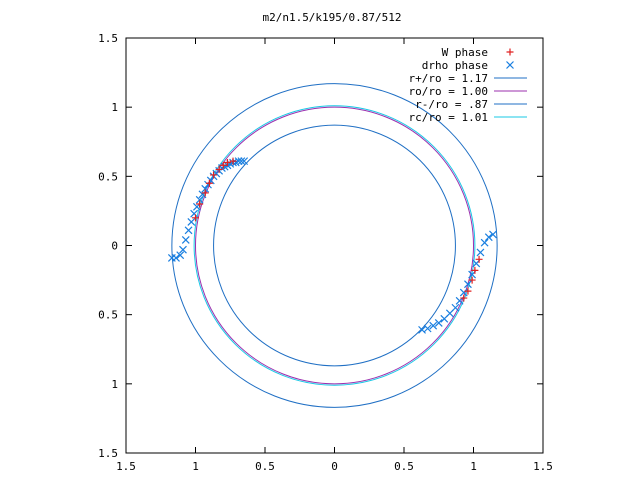 Image resolution: width=640 pixels, height=480 pixels. What do you see at coordinates (114, 246) in the screenshot?
I see `y-tick-label: 0` at bounding box center [114, 246].